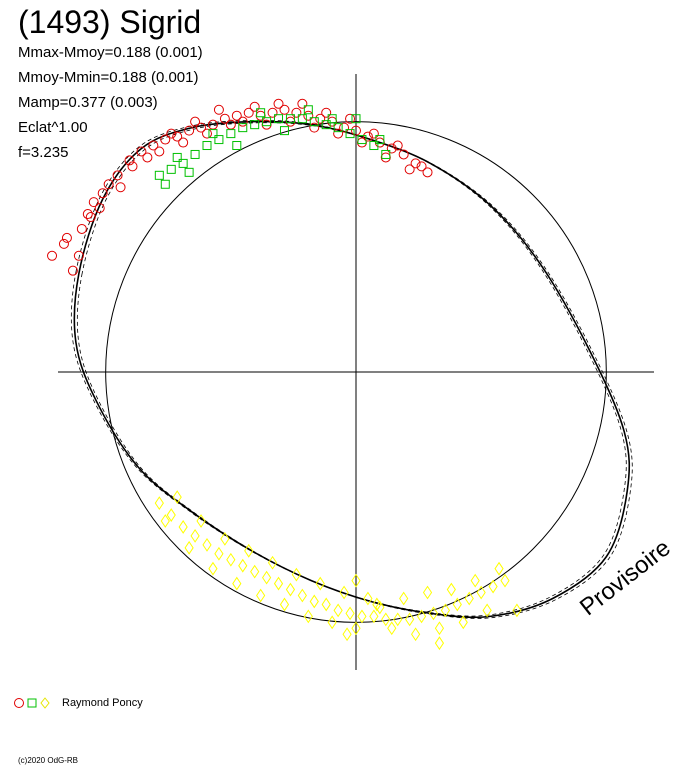 The height and width of the screenshot is (768, 688). I want to click on chart-title: (1493) Sigrid, so click(110, 22).